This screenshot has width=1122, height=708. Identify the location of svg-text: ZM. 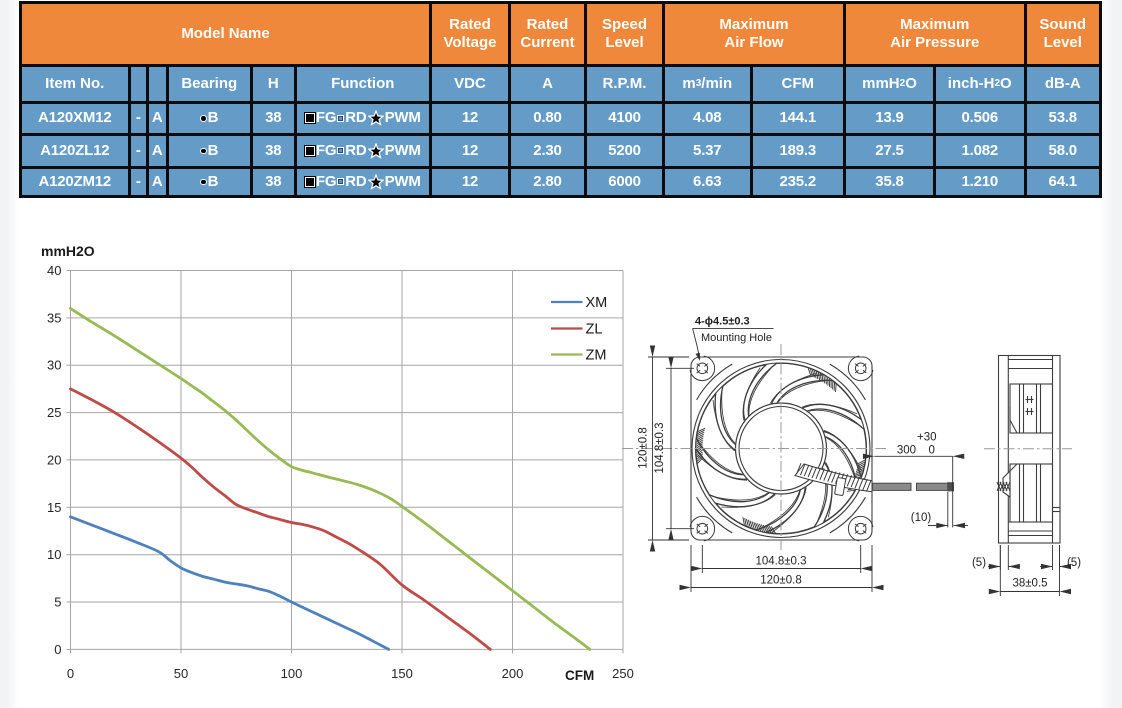
(596, 356).